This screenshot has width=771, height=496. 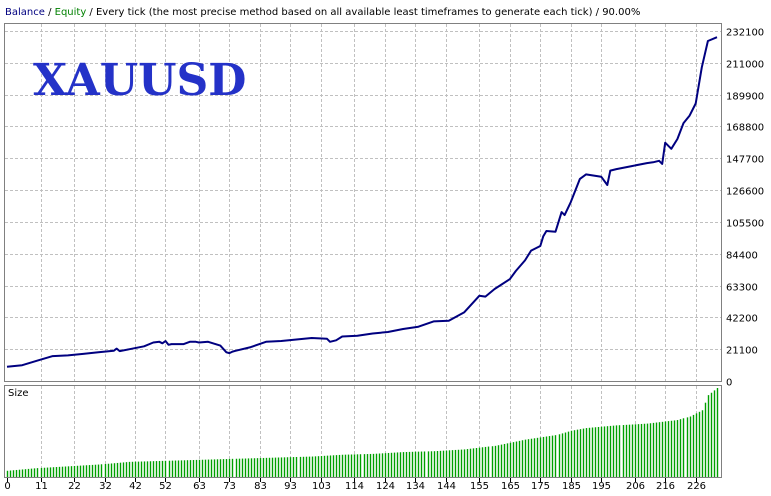 I want to click on x-tick-label: 93, so click(x=290, y=486).